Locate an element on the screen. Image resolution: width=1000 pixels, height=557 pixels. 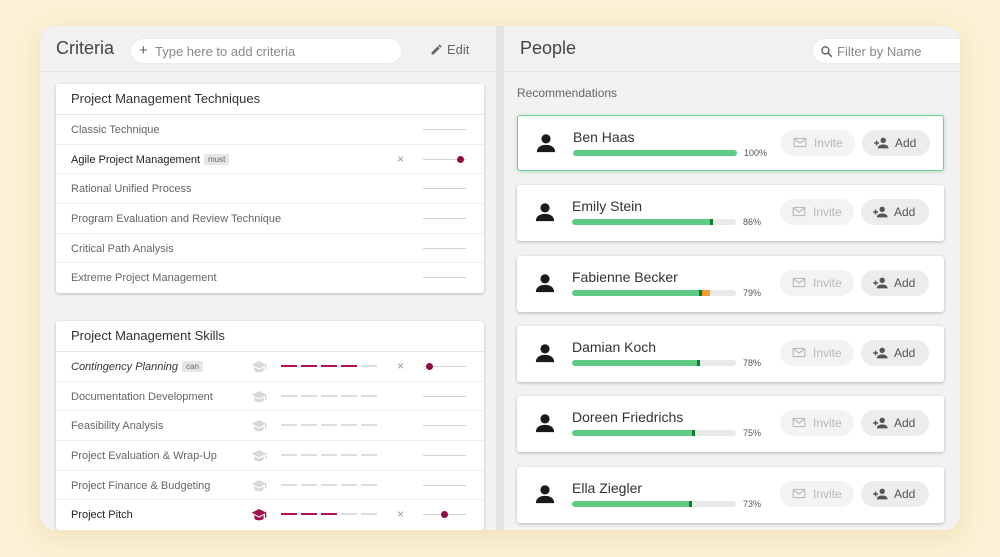
match-percent: 86% is located at coordinates (752, 222).